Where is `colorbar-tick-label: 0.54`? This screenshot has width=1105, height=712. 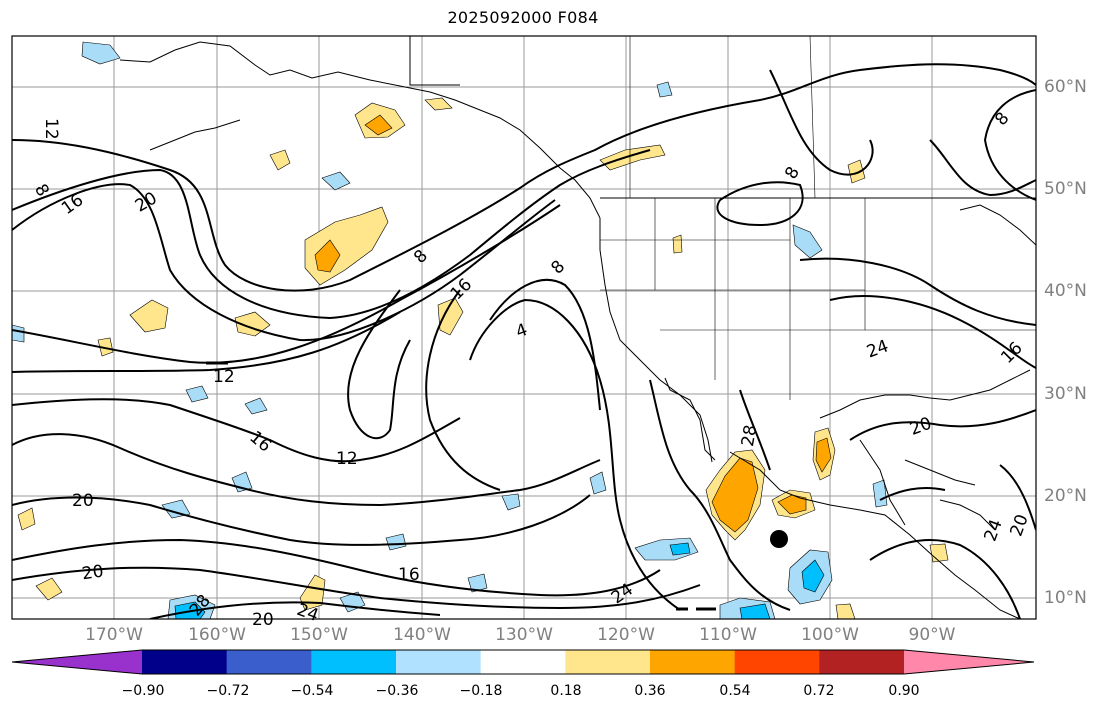
colorbar-tick-label: 0.54 is located at coordinates (735, 691).